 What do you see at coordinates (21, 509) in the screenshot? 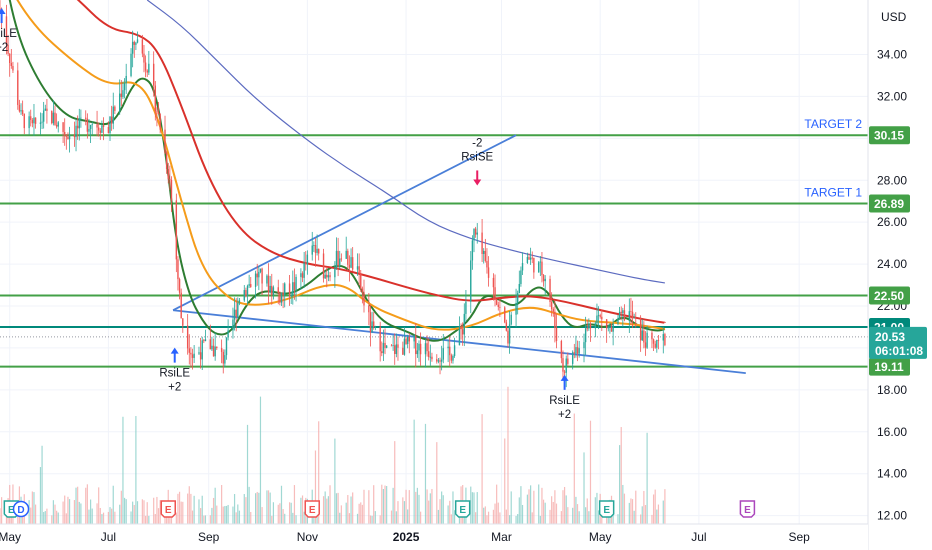
I see `event-marker: D` at bounding box center [21, 509].